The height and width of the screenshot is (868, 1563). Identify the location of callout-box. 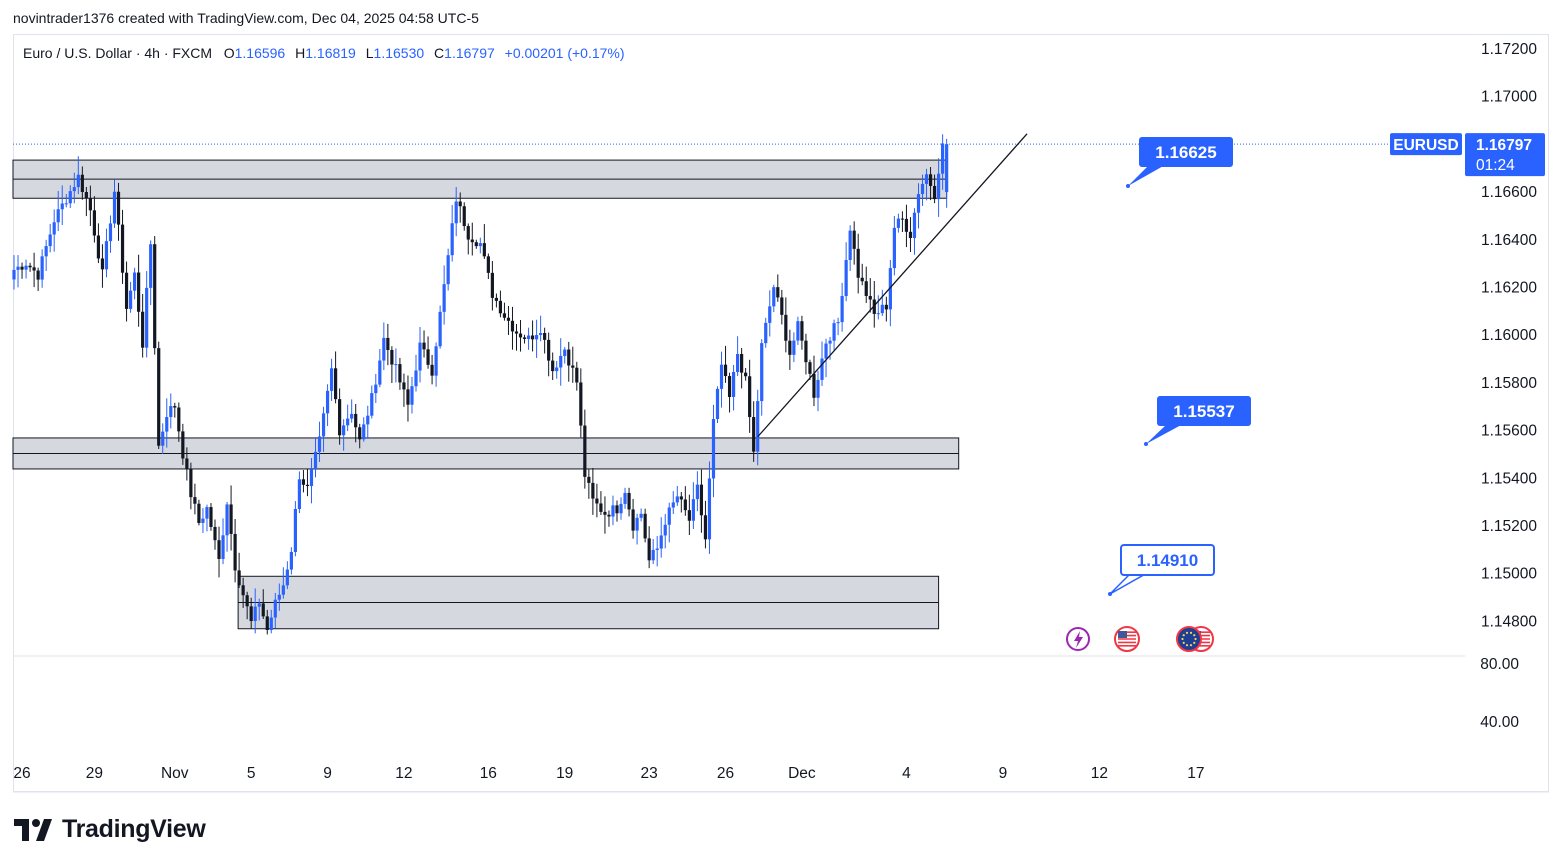
(1167, 560).